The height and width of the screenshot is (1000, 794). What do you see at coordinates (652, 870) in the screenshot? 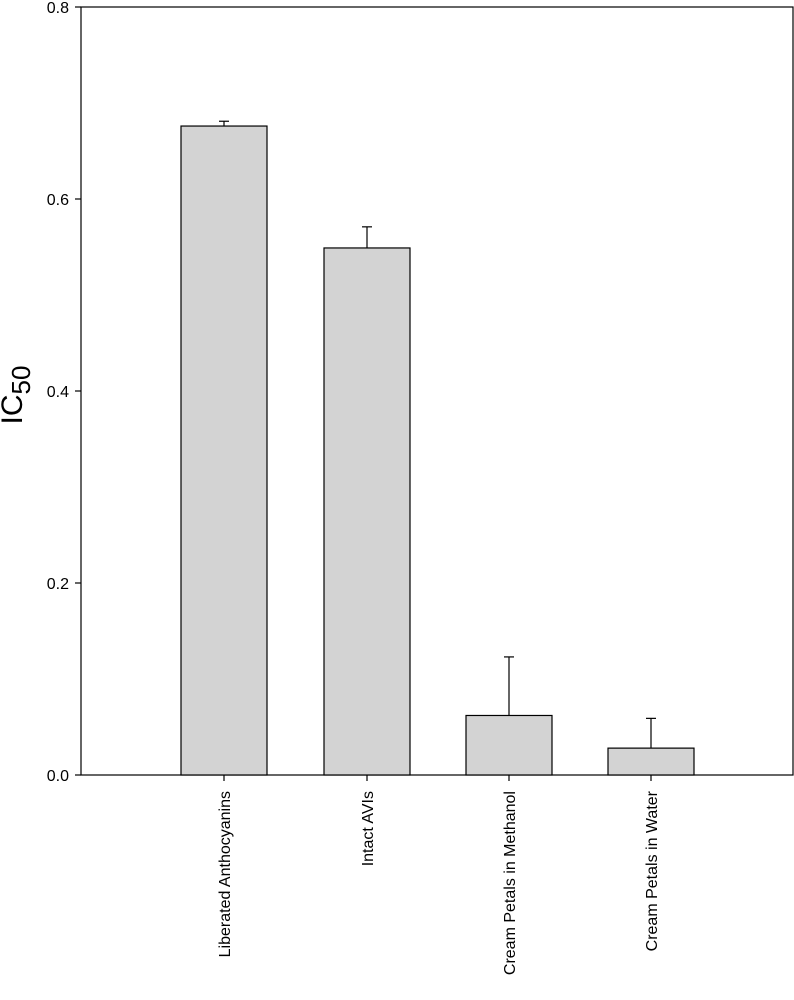
I see `x-category-label: Cream Petals in Water` at bounding box center [652, 870].